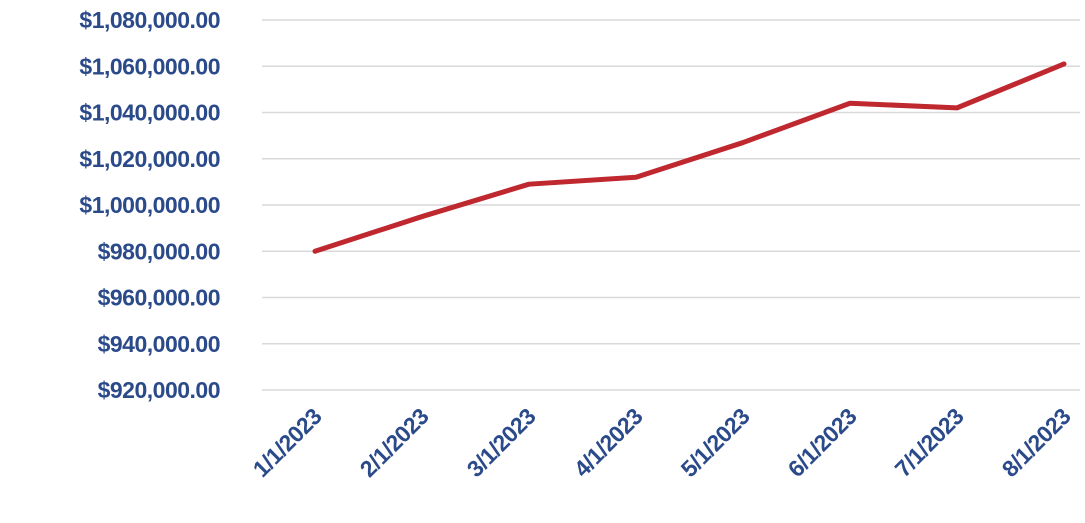  What do you see at coordinates (149, 66) in the screenshot?
I see `y-tick-label: $1,060,000.00` at bounding box center [149, 66].